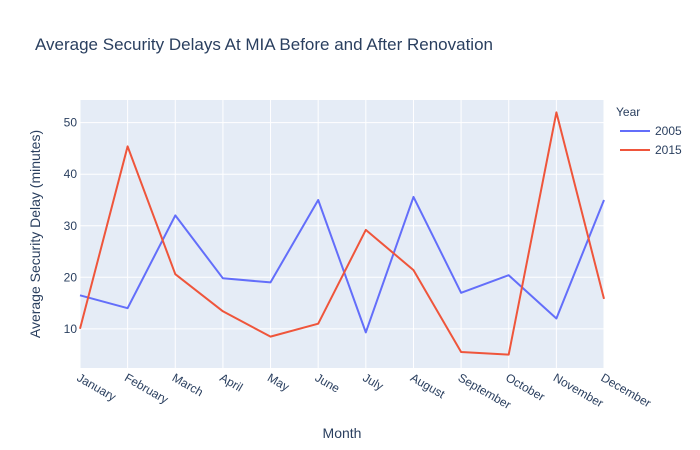  What do you see at coordinates (428, 385) in the screenshot?
I see `x-tick-label: August` at bounding box center [428, 385].